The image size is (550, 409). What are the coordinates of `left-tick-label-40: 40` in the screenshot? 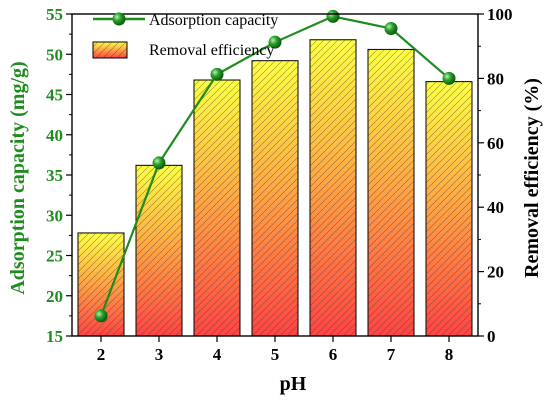 It's located at (54, 135).